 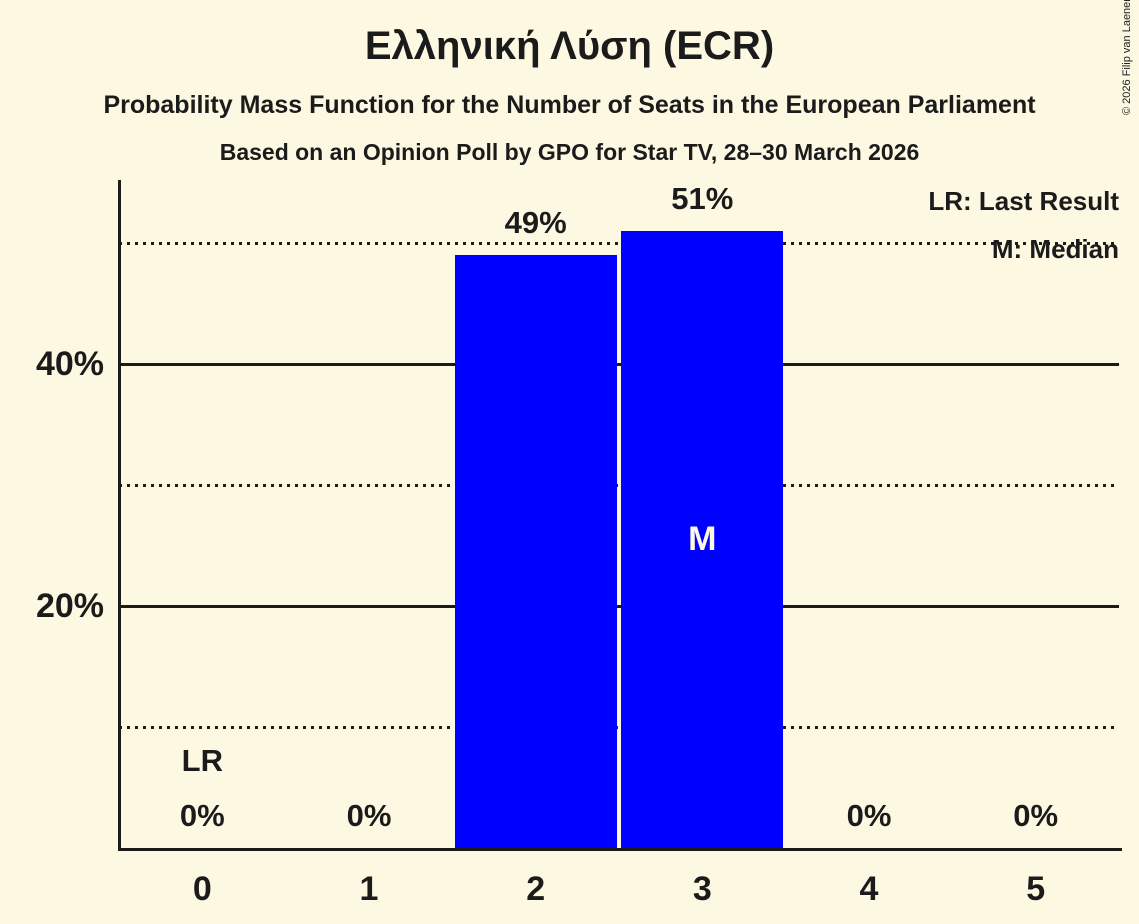 What do you see at coordinates (69, 606) in the screenshot?
I see `y-tick-label: 20%` at bounding box center [69, 606].